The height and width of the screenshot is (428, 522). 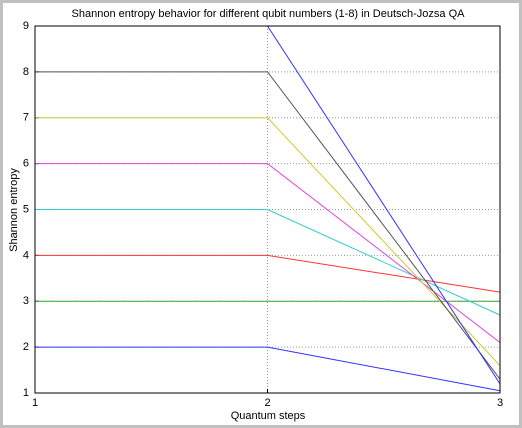 I want to click on y-tick-label: 9, so click(x=26, y=26).